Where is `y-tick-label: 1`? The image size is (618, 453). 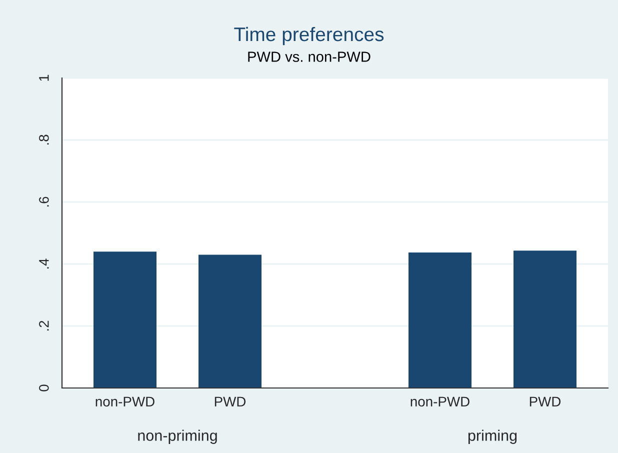
y-tick-label: 1 is located at coordinates (44, 77).